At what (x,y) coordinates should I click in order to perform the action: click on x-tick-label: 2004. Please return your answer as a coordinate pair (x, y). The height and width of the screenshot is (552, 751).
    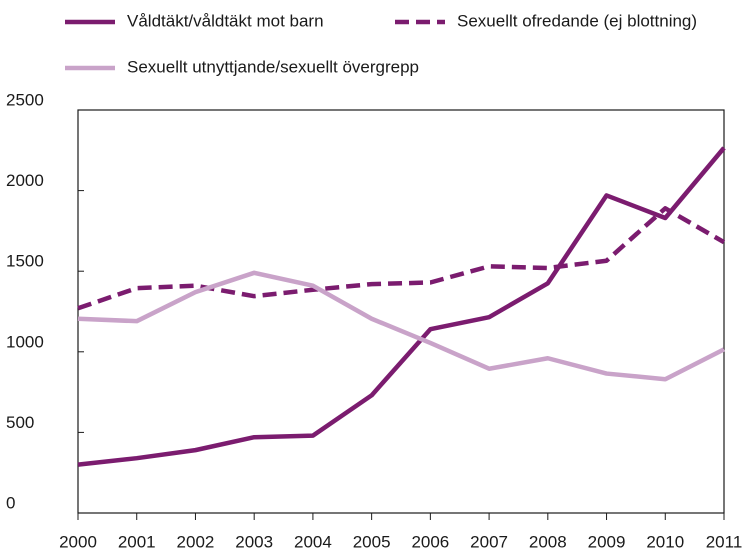
    Looking at the image, I should click on (313, 541).